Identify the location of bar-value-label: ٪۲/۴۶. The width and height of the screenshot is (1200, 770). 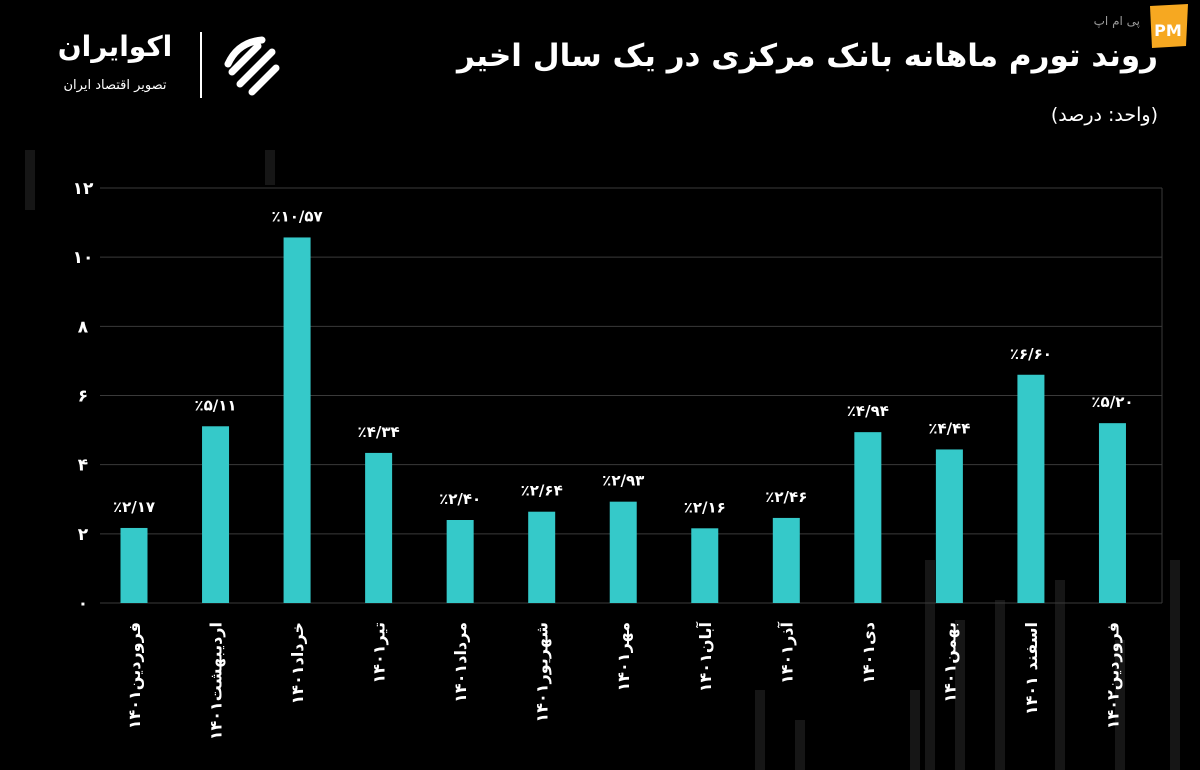
(786, 497).